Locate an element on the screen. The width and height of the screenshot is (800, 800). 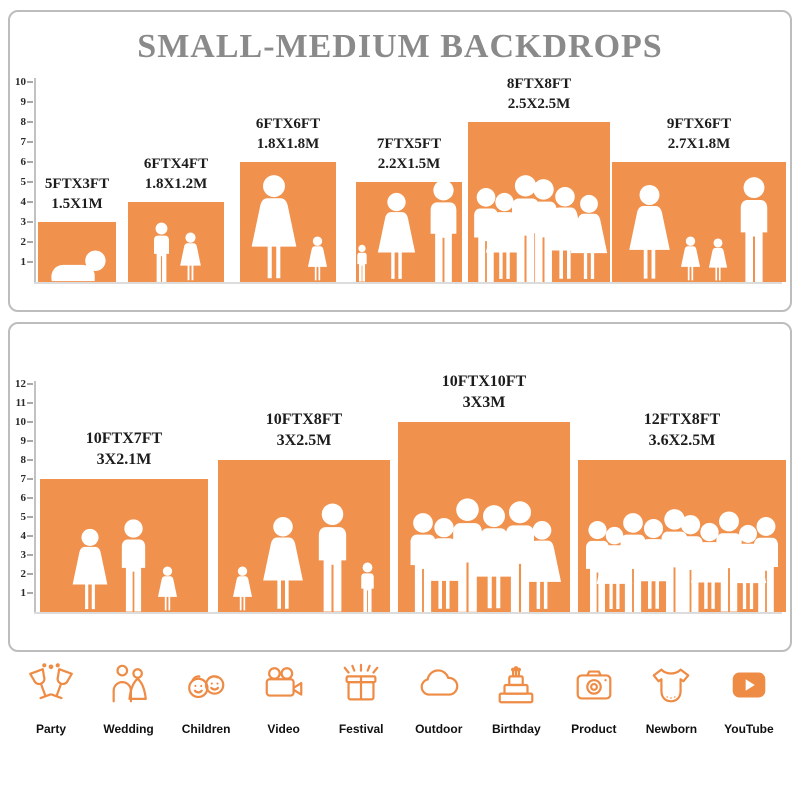
boy-silhouette is located at coordinates (367, 587).